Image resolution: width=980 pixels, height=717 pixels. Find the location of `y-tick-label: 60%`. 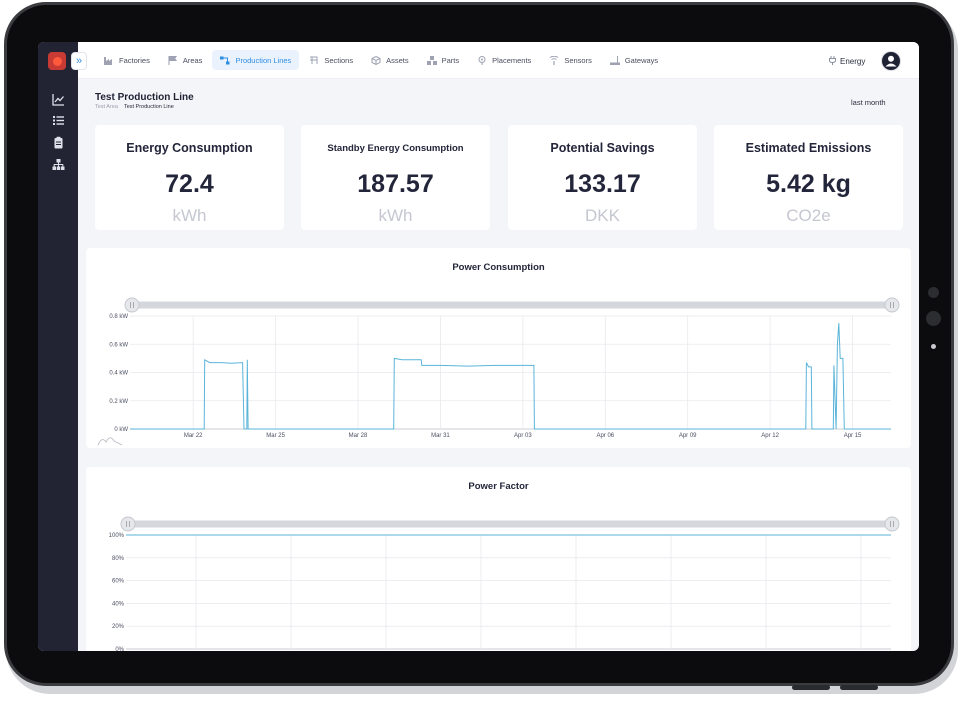

y-tick-label: 60% is located at coordinates (118, 582).